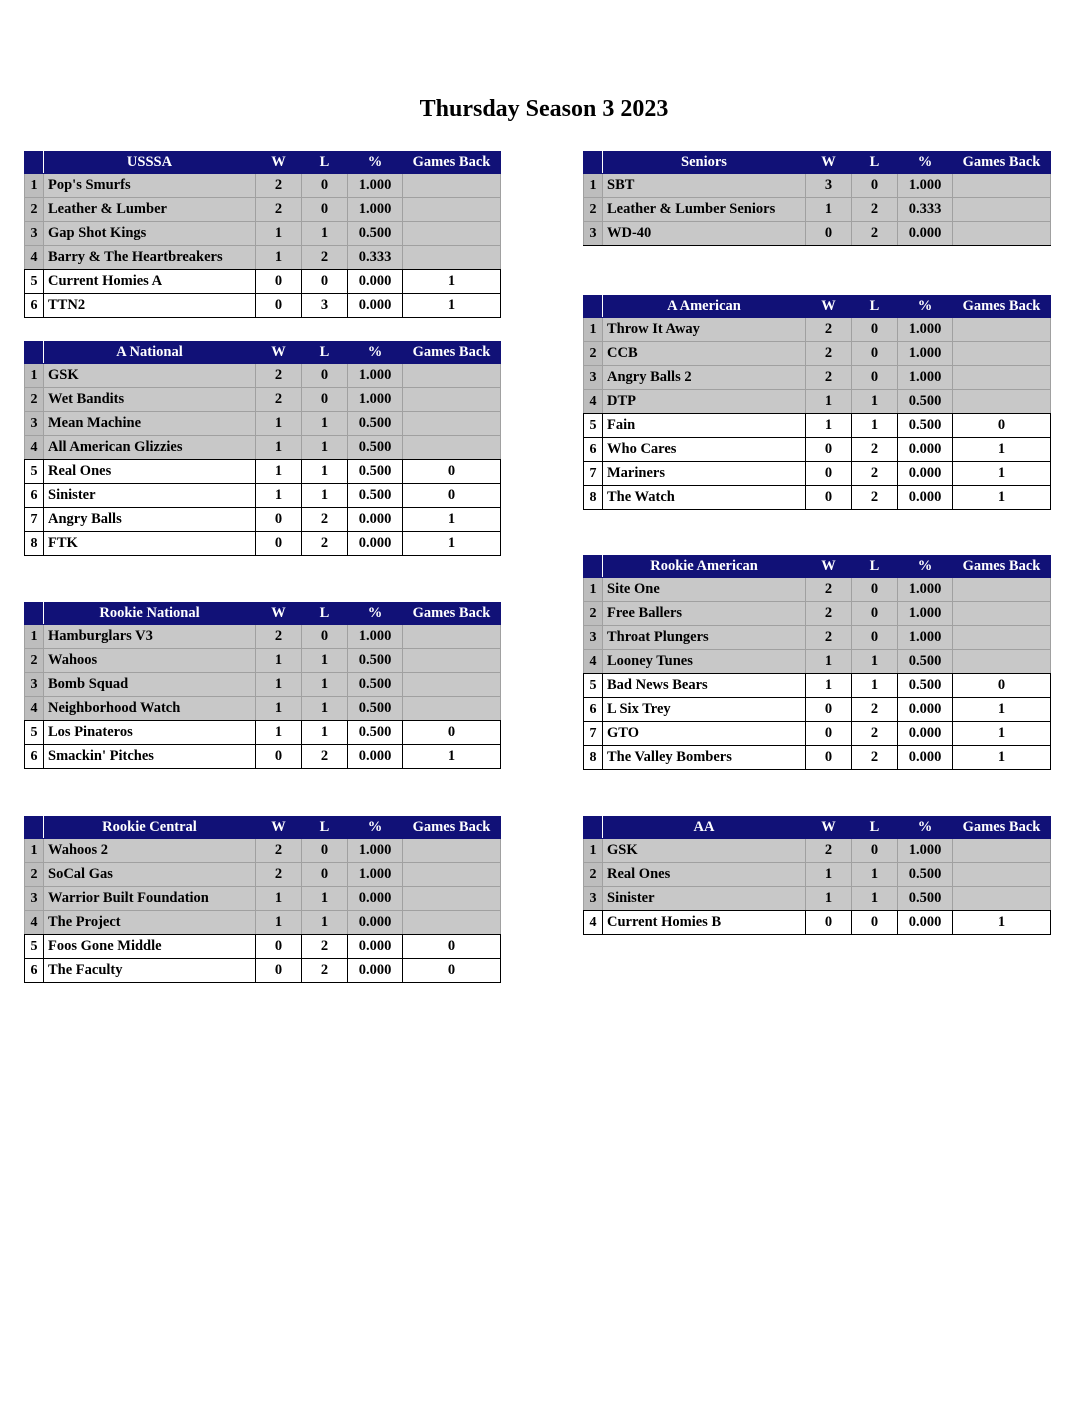  Describe the element at coordinates (262, 519) in the screenshot. I see `table-row: 7 Angry Balls 0 2 0.000 1` at that location.